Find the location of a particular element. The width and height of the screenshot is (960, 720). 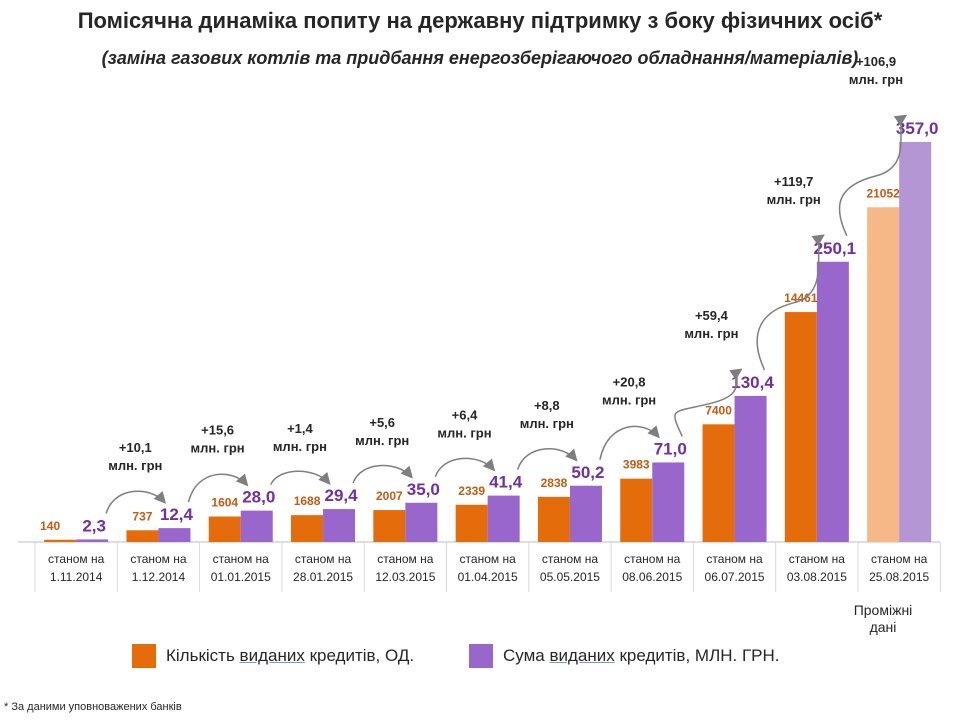

data-label-sum: 12,4 is located at coordinates (177, 514).